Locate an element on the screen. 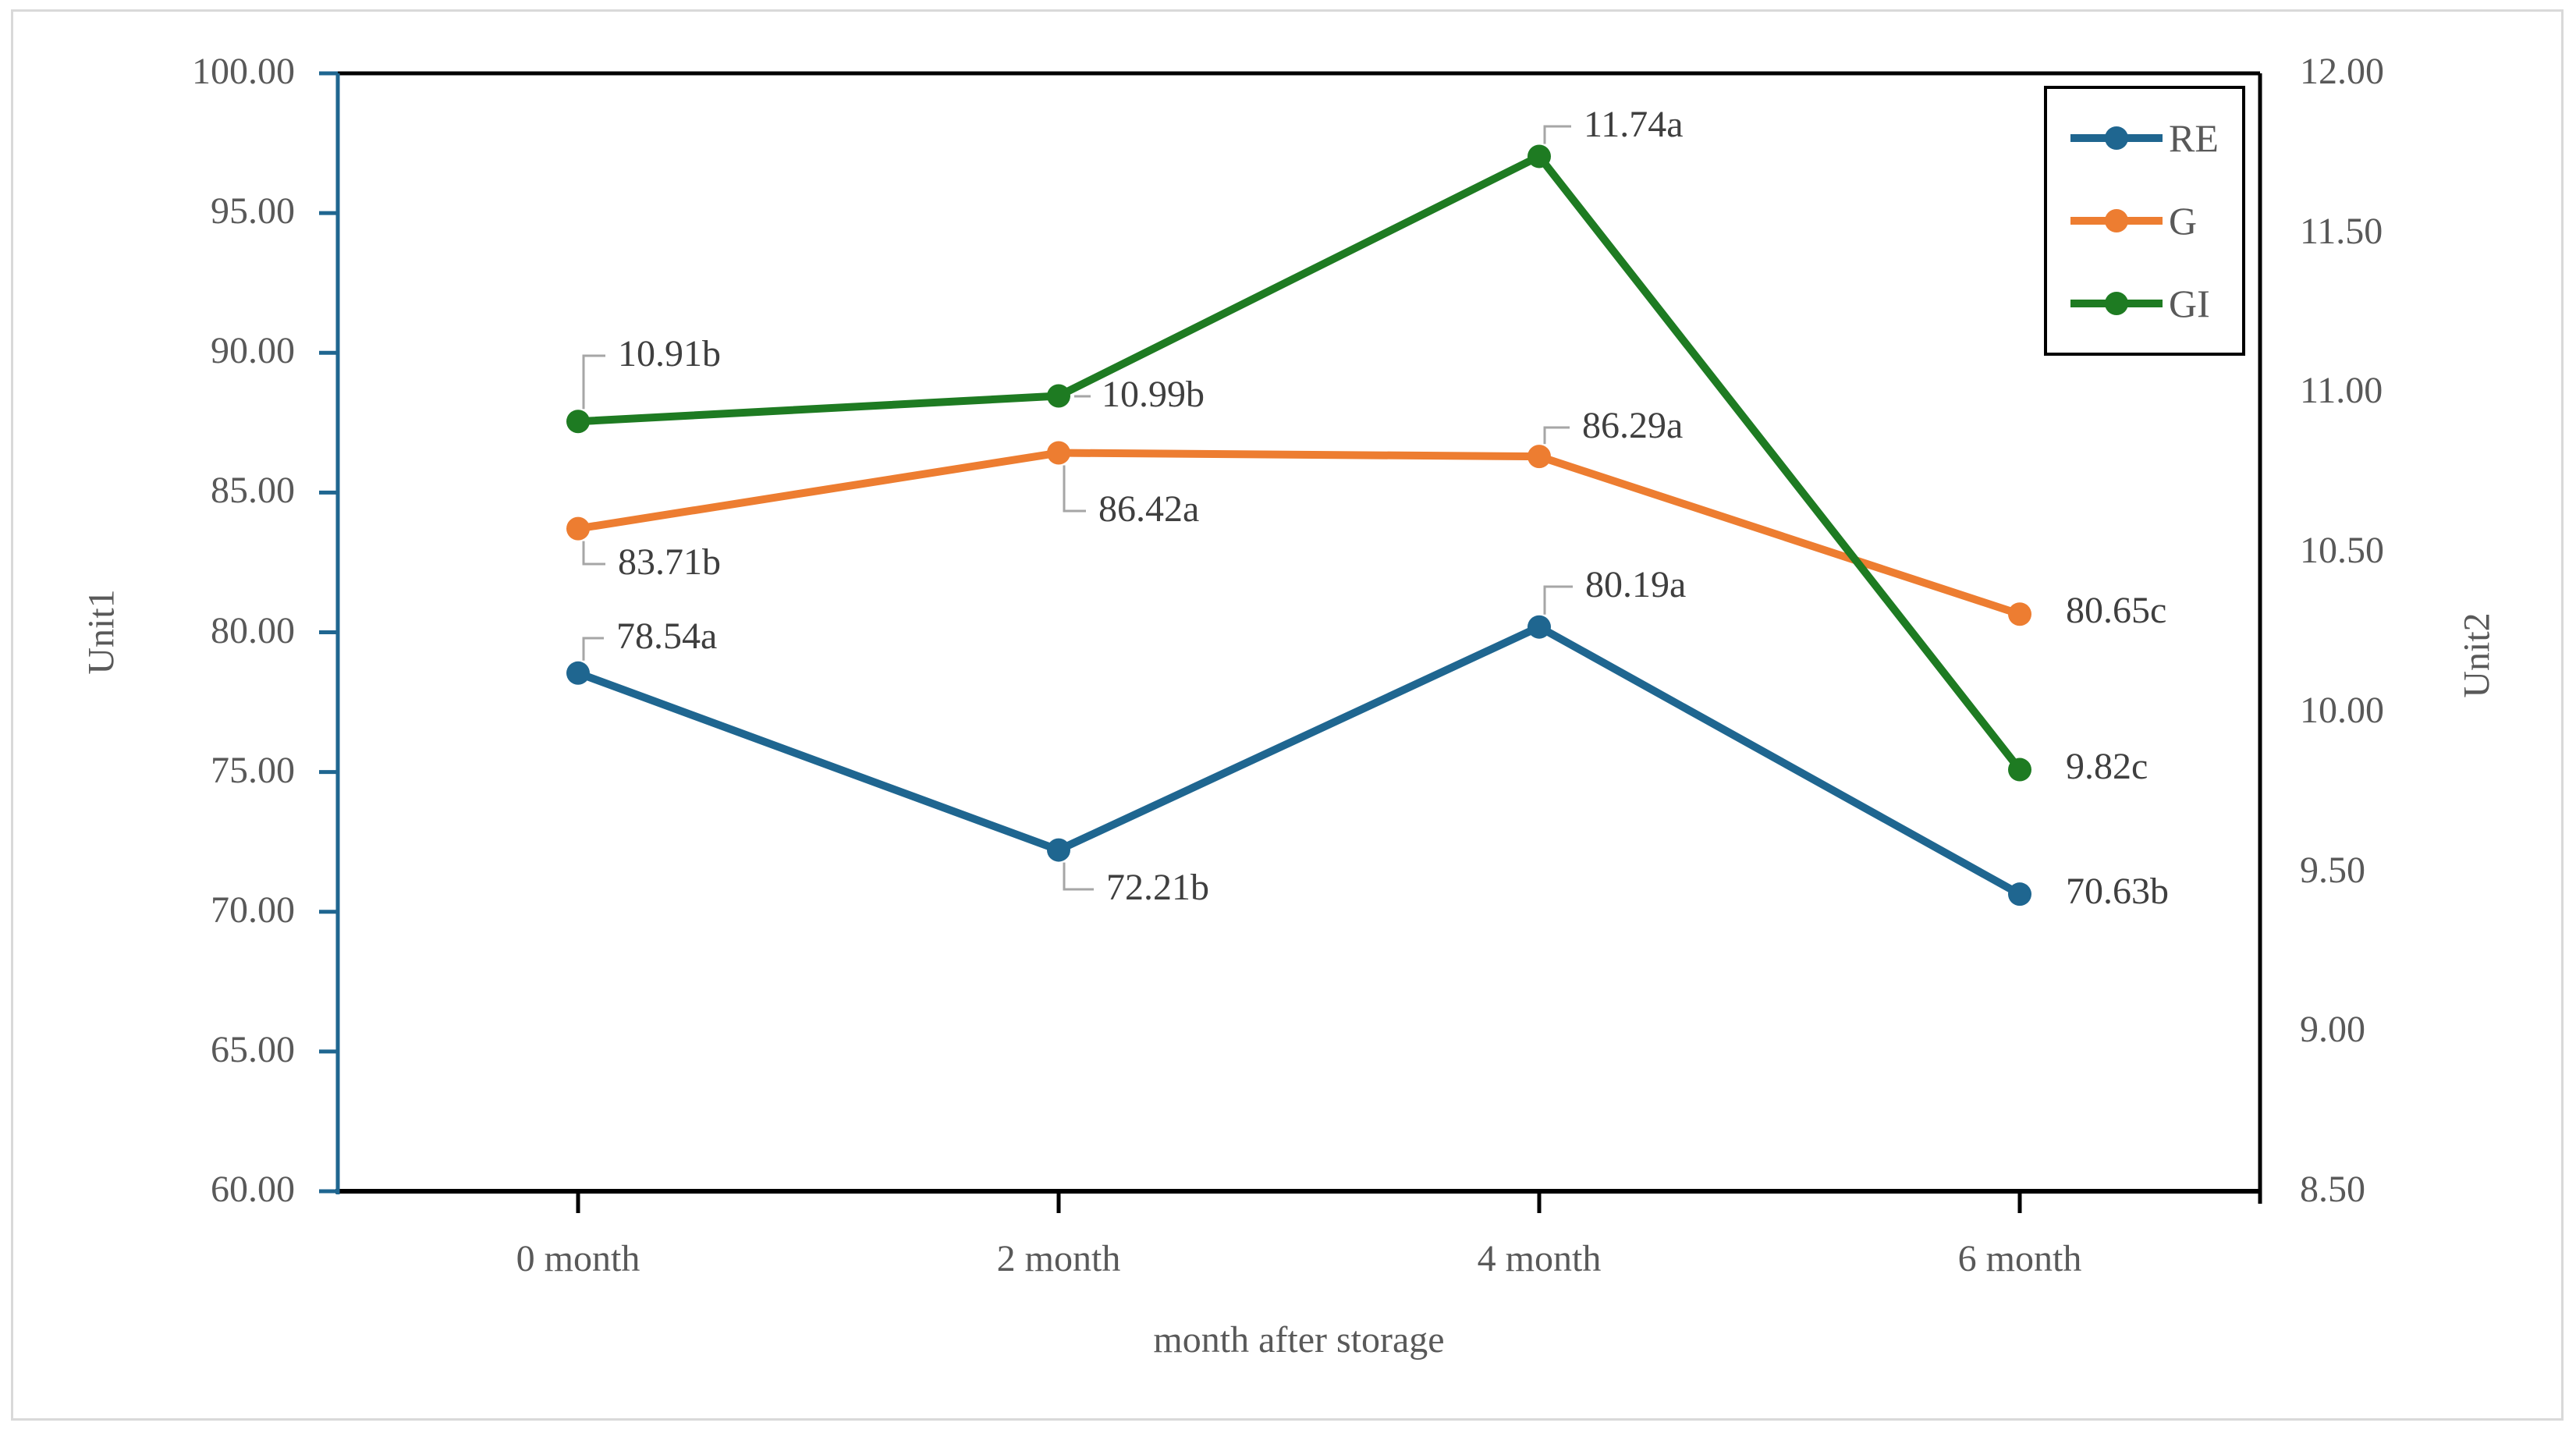 This screenshot has height=1444, width=2576. legend-label-re: RE is located at coordinates (2194, 138).